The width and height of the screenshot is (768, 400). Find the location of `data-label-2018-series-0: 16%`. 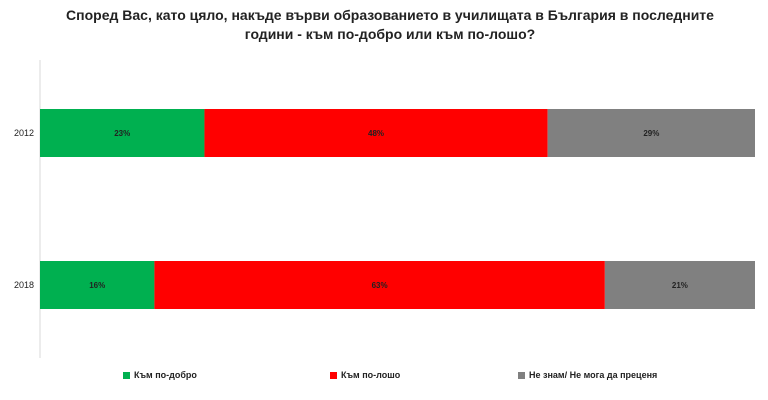

data-label-2018-series-0: 16% is located at coordinates (97, 285).